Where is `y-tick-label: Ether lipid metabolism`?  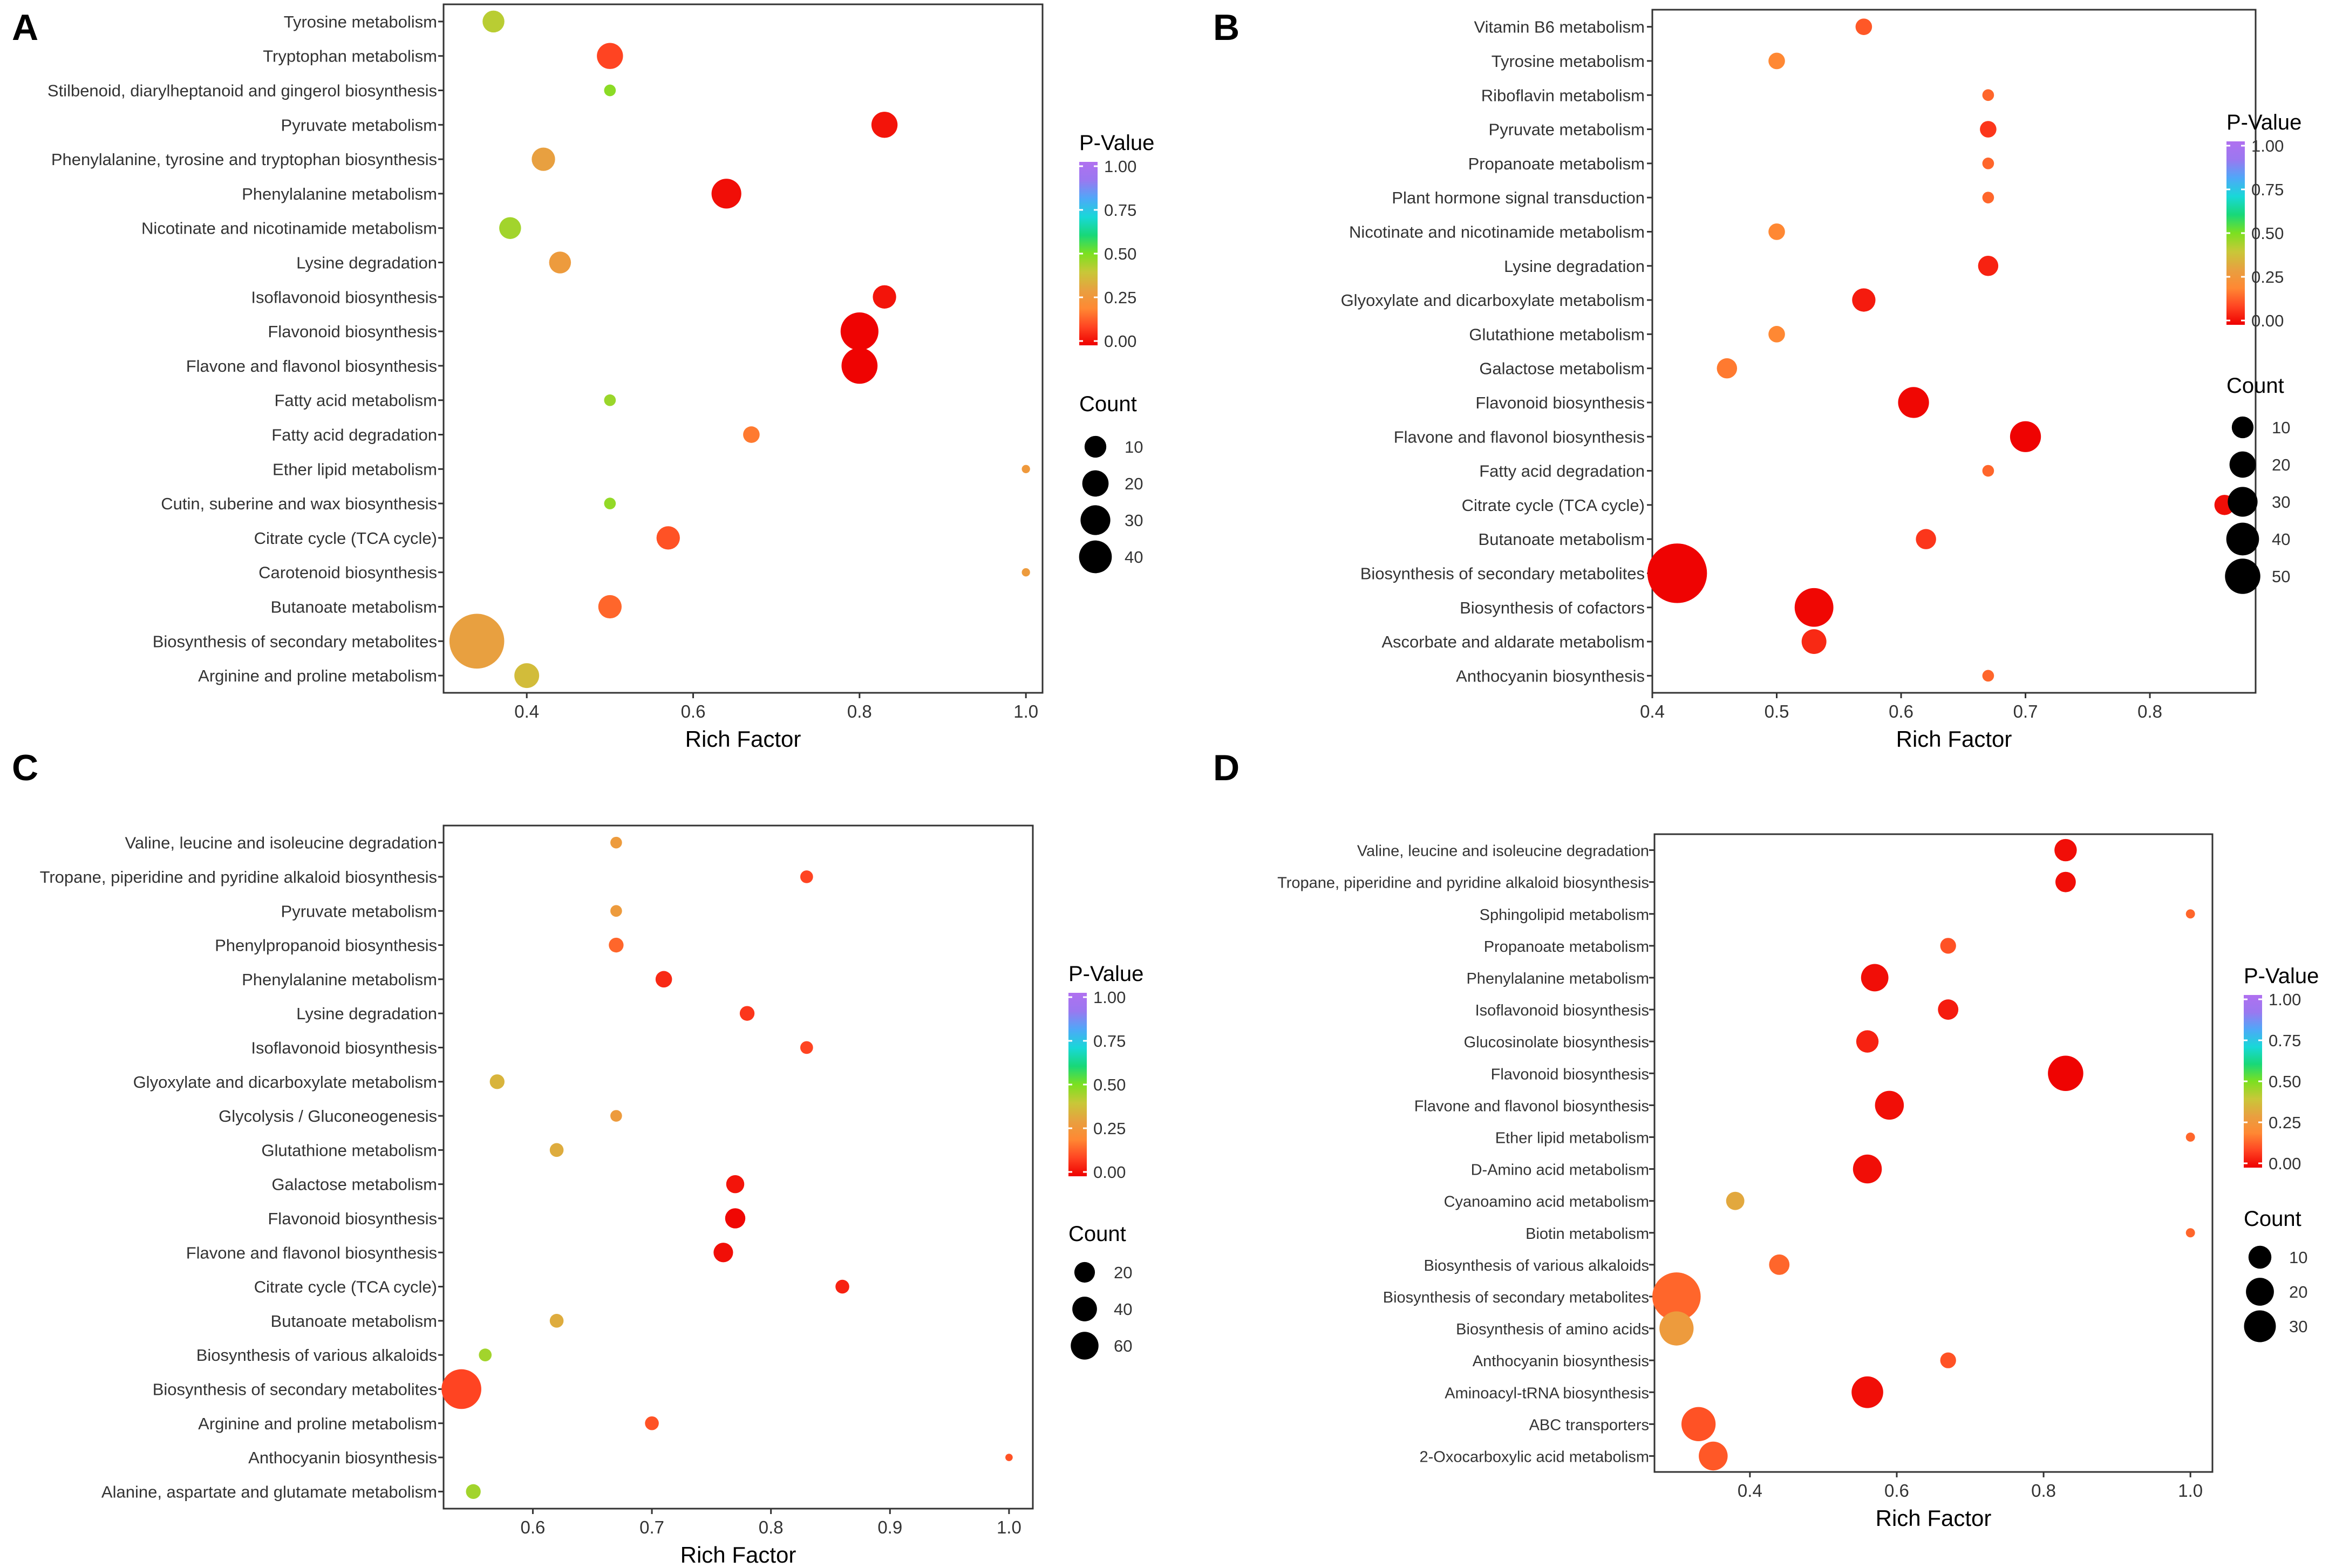
y-tick-label: Ether lipid metabolism is located at coordinates (355, 469).